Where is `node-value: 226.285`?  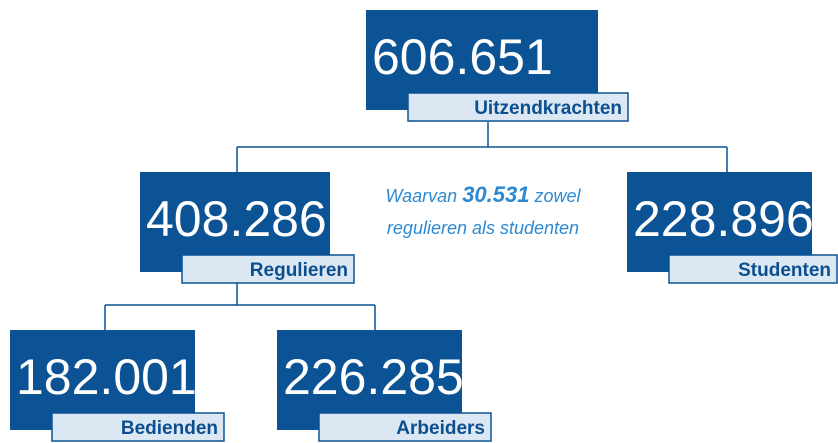 node-value: 226.285 is located at coordinates (373, 377).